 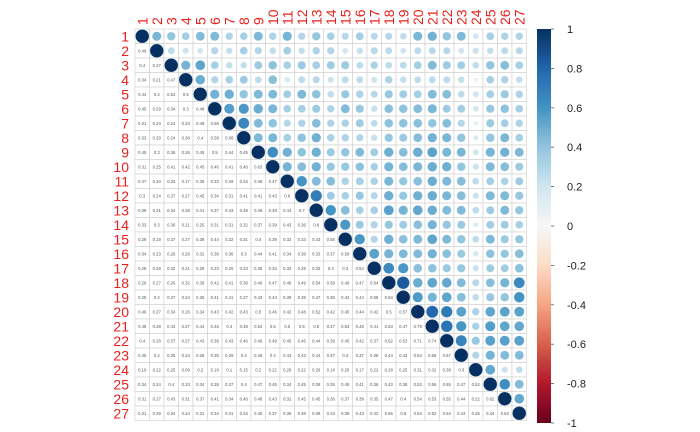 I want to click on correlation-value-label: 0.41, so click(x=258, y=195).